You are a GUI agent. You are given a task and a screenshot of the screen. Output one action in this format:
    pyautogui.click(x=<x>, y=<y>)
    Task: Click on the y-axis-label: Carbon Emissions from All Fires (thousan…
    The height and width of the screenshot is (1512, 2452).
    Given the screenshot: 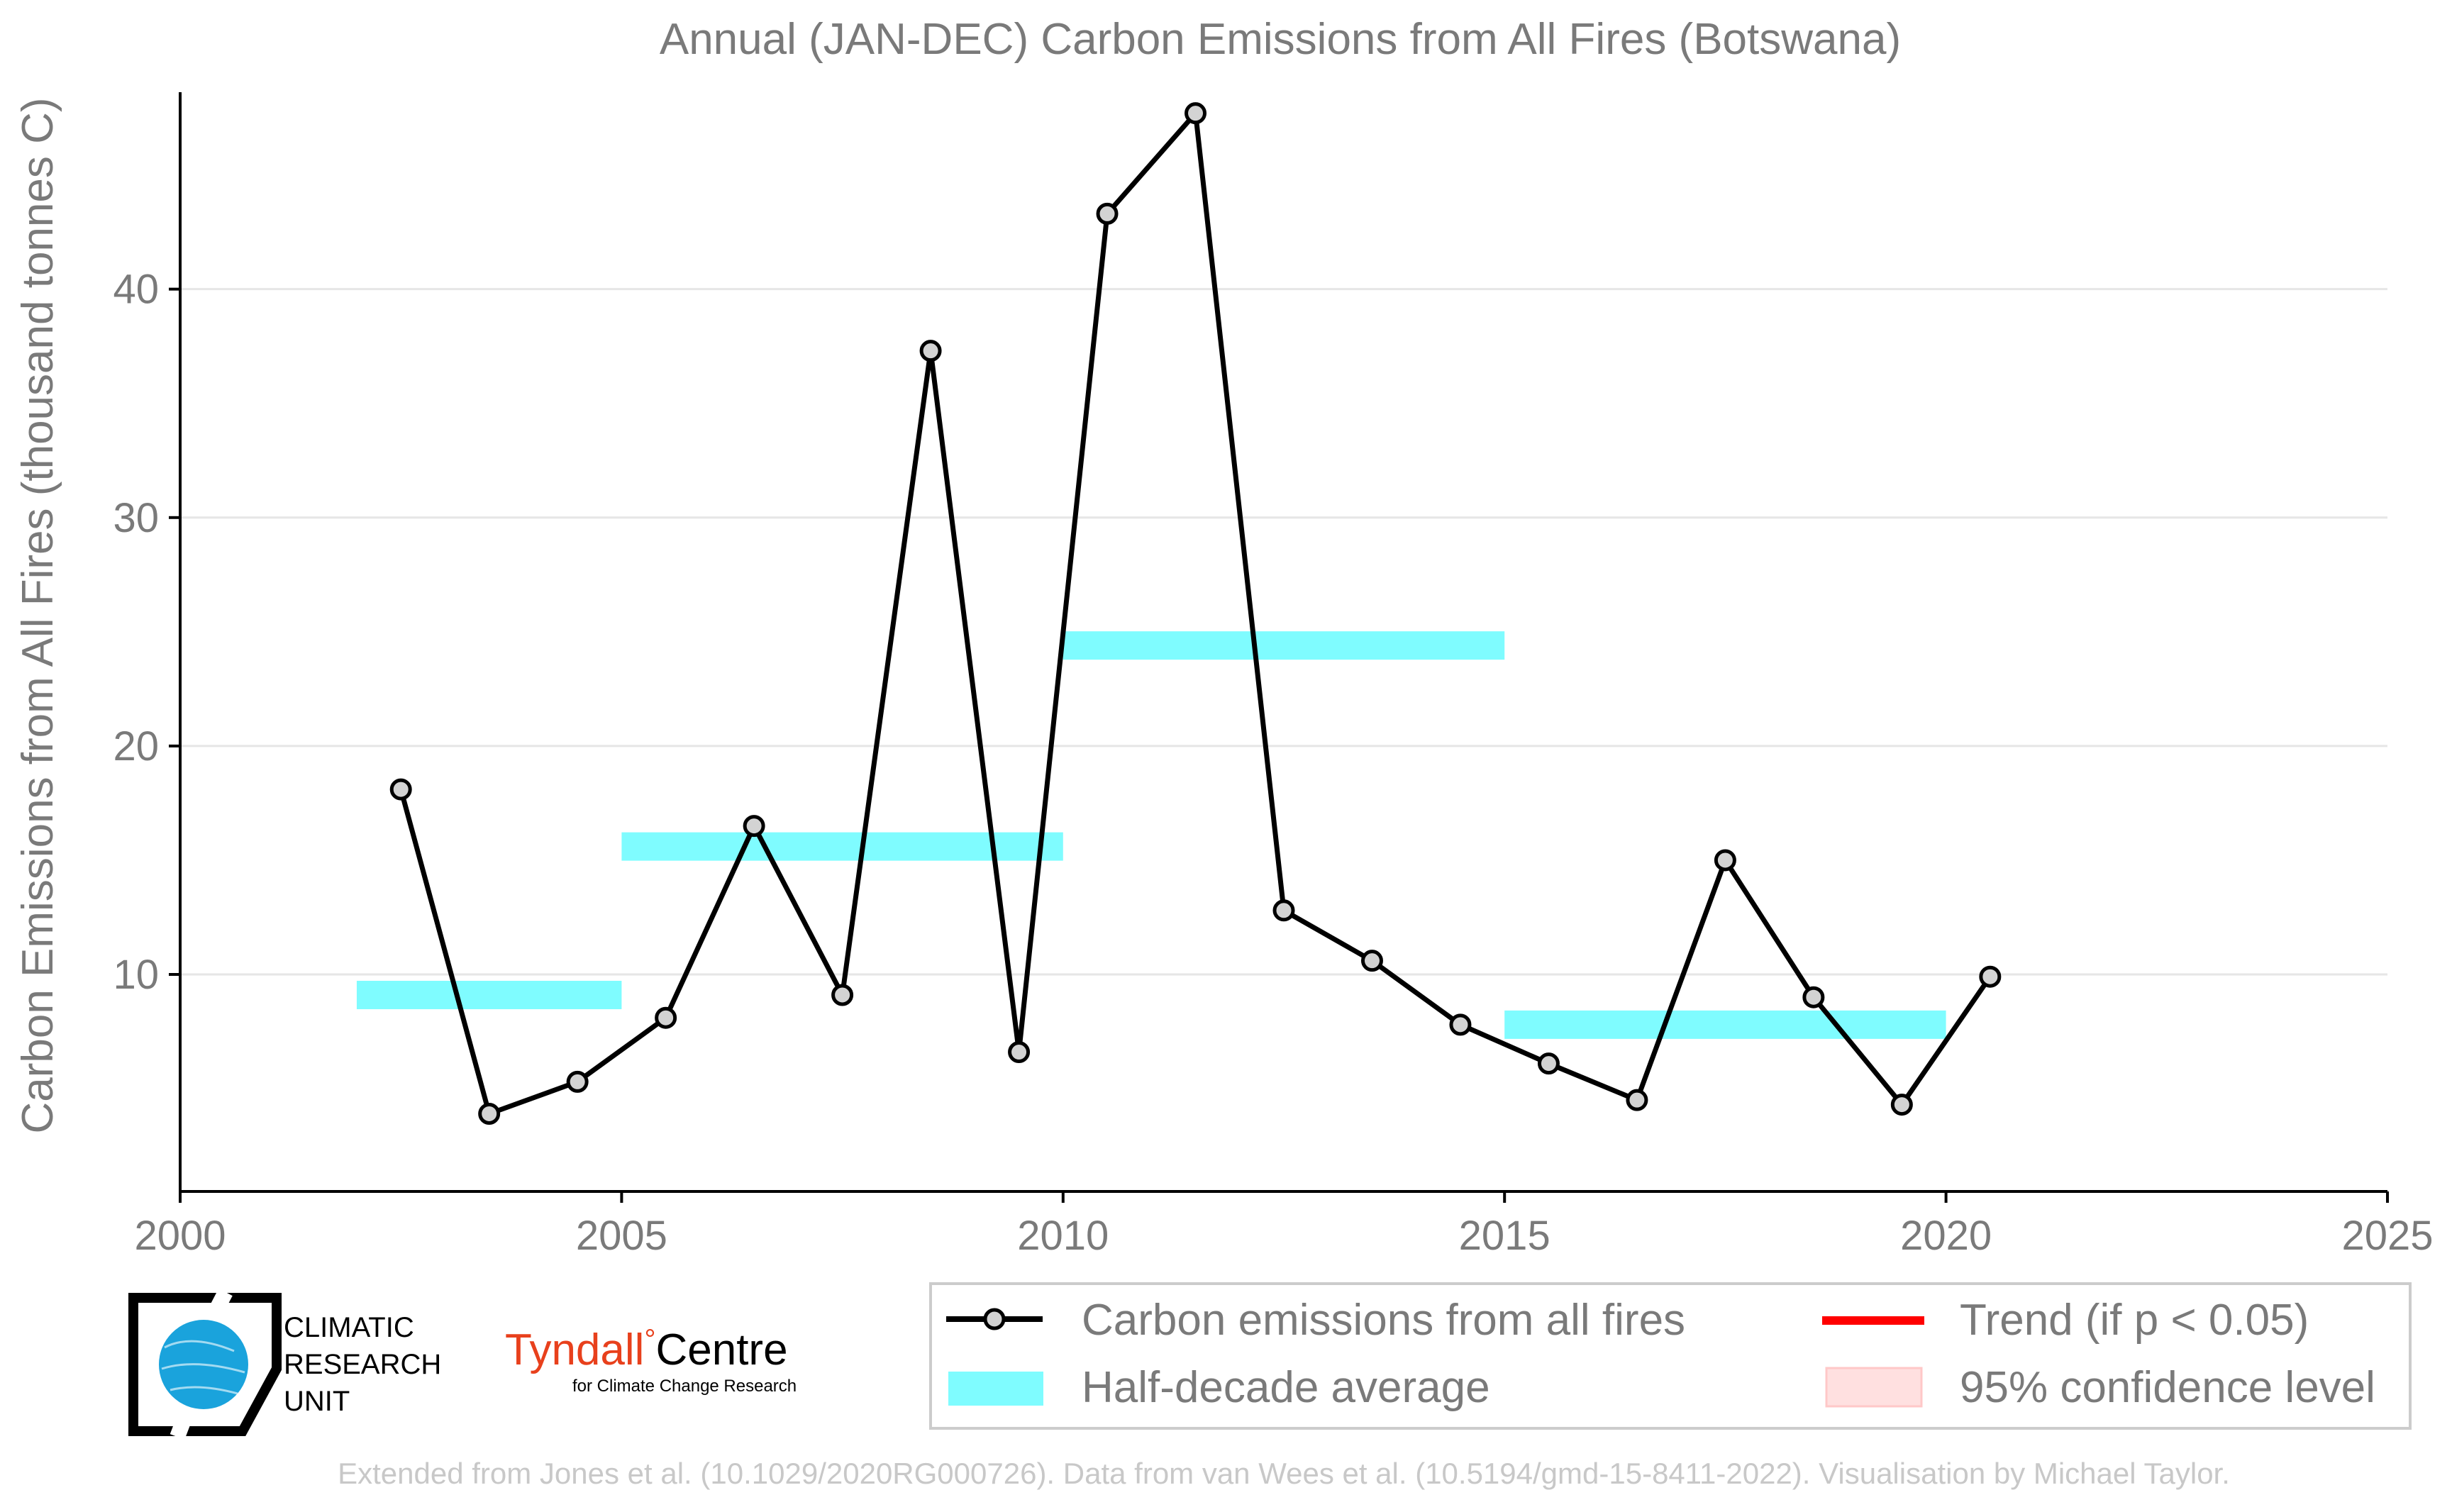 What is the action you would take?
    pyautogui.click(x=37, y=615)
    